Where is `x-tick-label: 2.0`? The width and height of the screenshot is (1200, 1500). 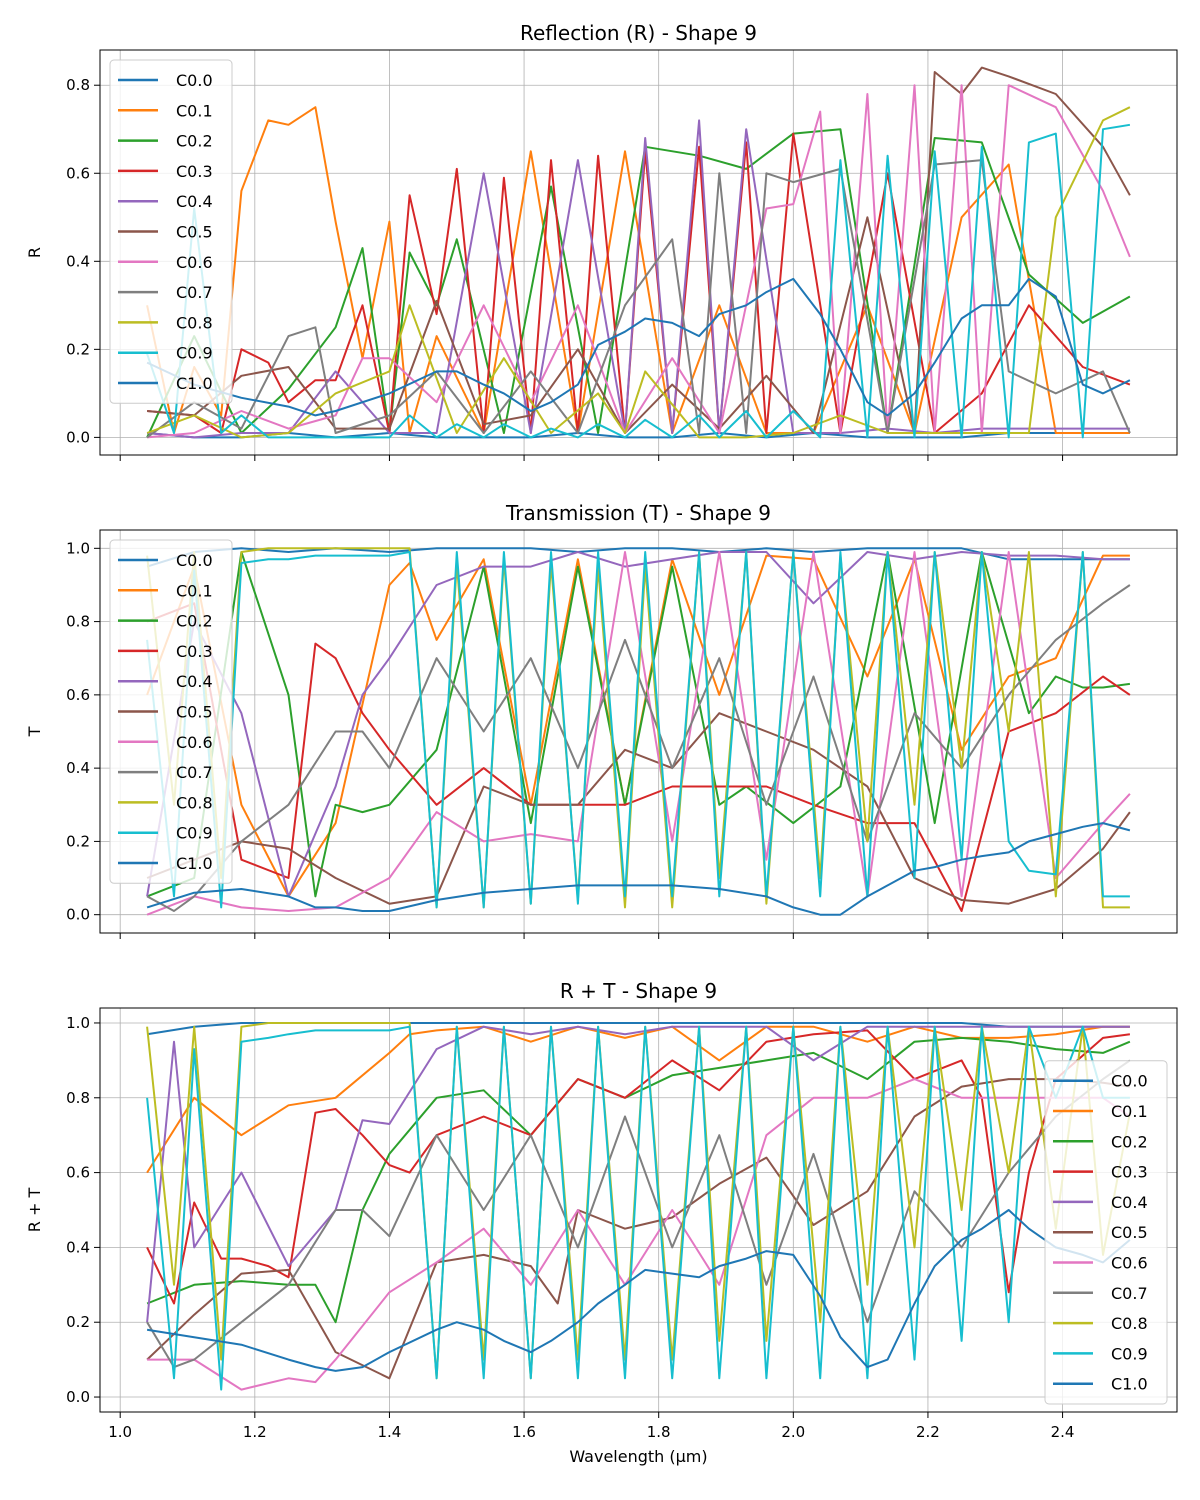
x-tick-label: 2.0 is located at coordinates (793, 1432).